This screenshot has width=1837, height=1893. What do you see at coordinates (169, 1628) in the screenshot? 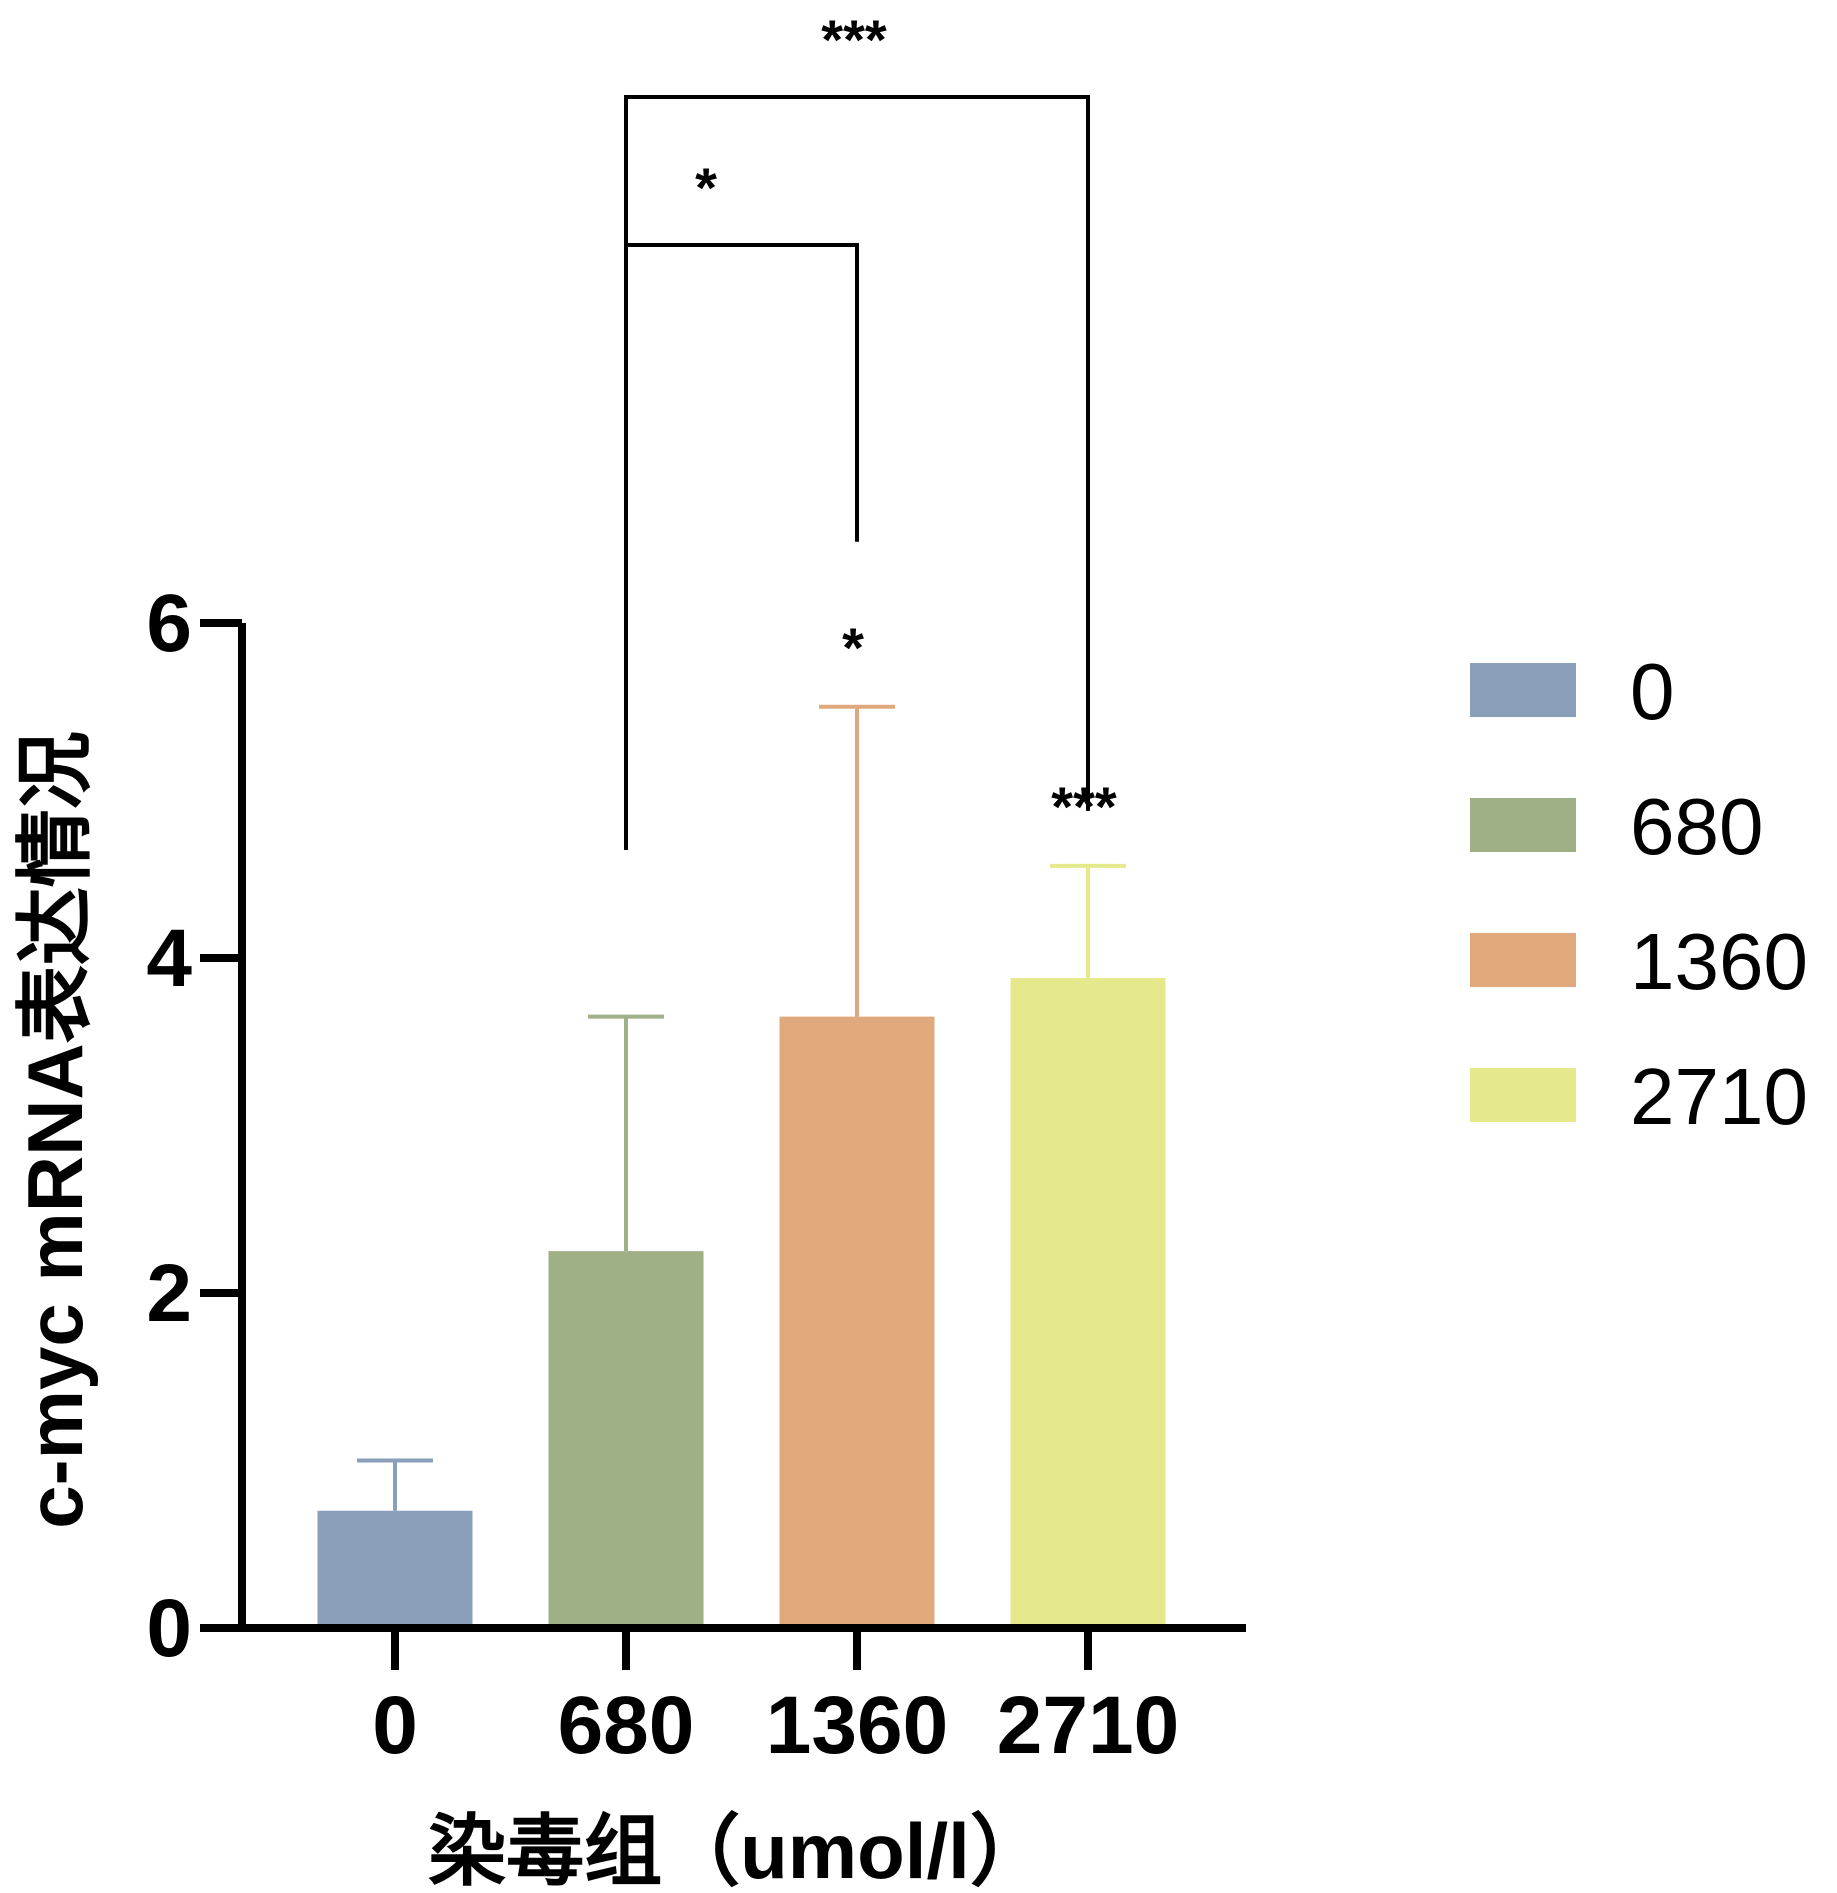
I see `y-tick-label-0: 0` at bounding box center [169, 1628].